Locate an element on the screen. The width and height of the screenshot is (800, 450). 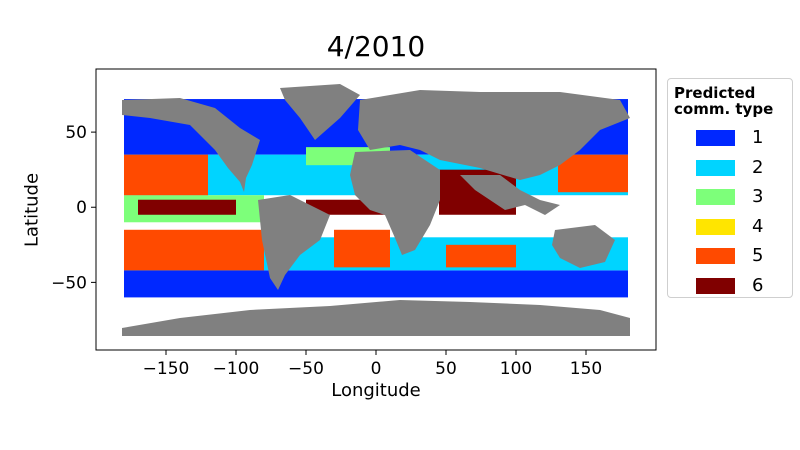
y-axis-label: Latitude is located at coordinates (32, 210).